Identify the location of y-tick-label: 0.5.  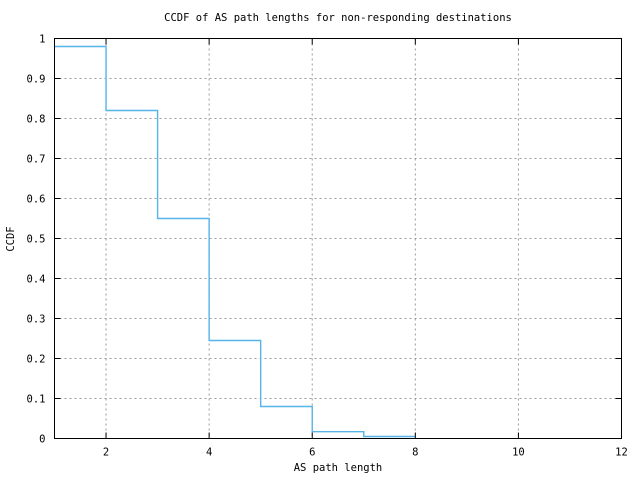
(36, 240).